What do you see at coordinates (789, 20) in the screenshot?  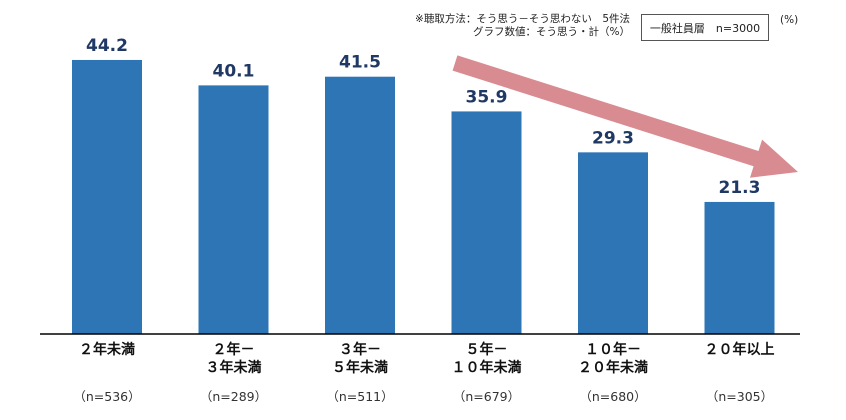 I see `unit-label: (%)` at bounding box center [789, 20].